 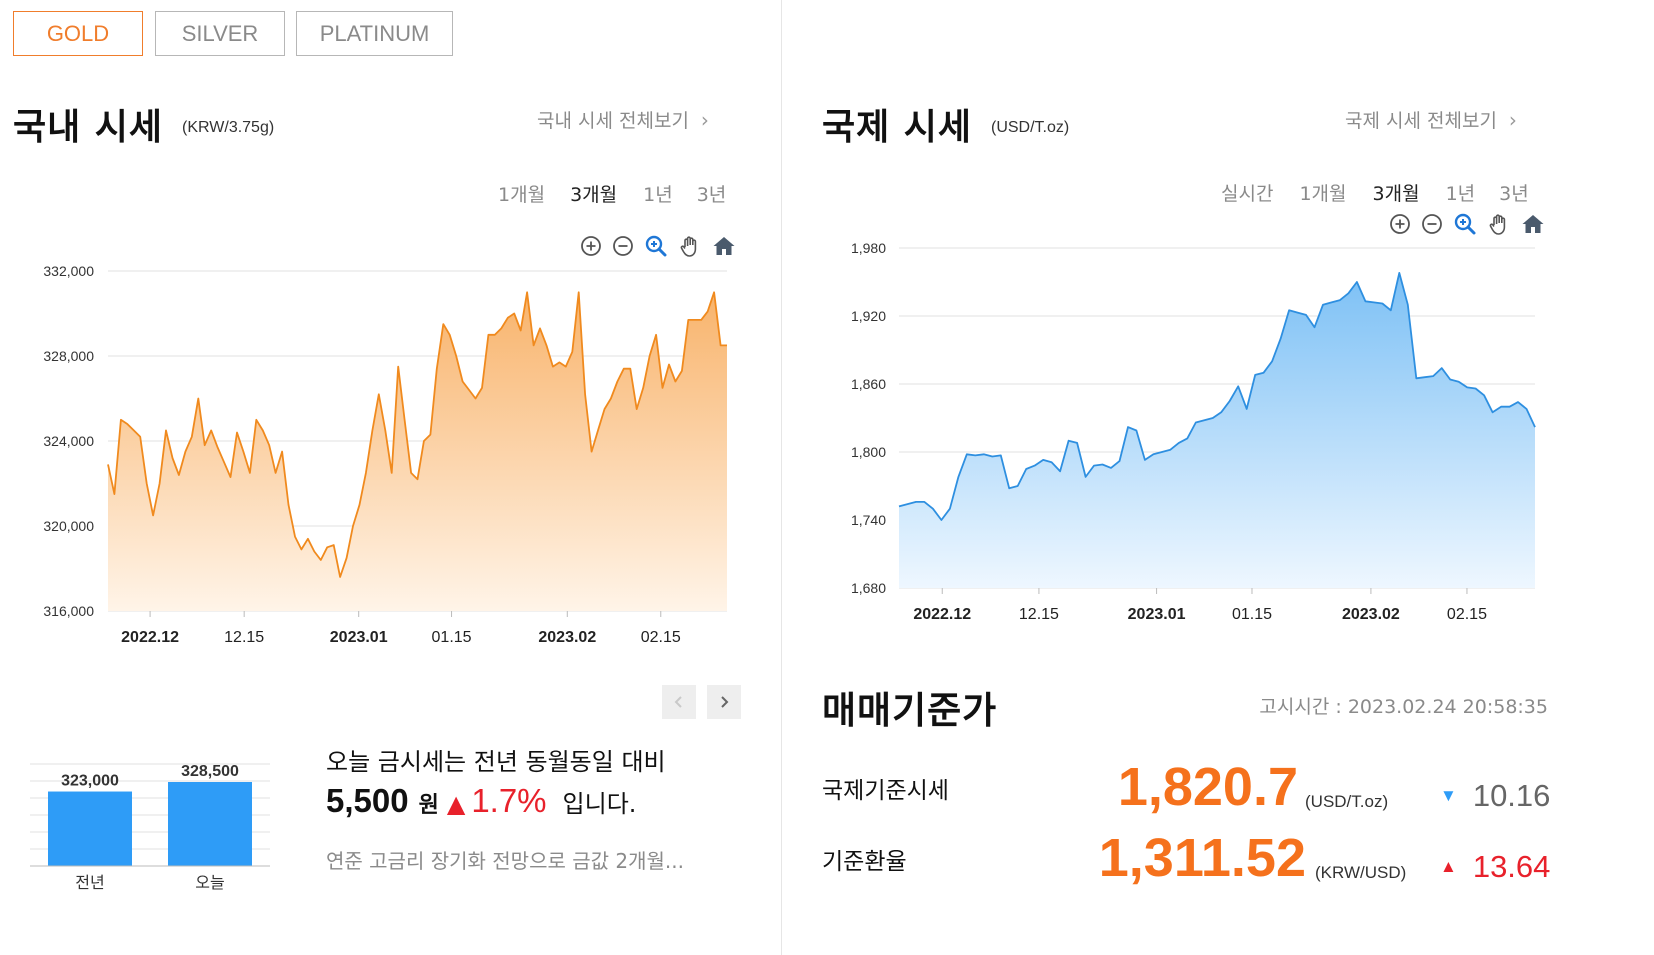 I want to click on domestic-xtick-label: 2023.02, so click(x=567, y=637).